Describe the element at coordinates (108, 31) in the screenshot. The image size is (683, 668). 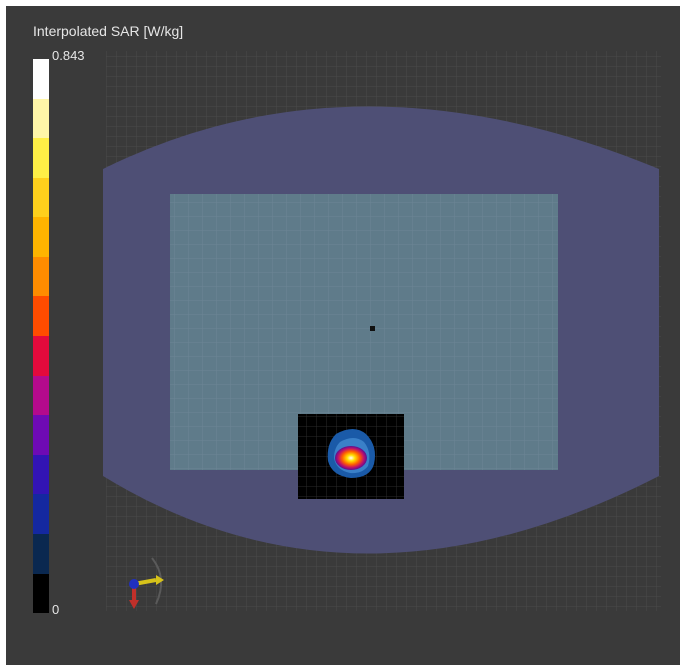
I see `colorbar-title: Interpolated SAR [W/kg]` at that location.